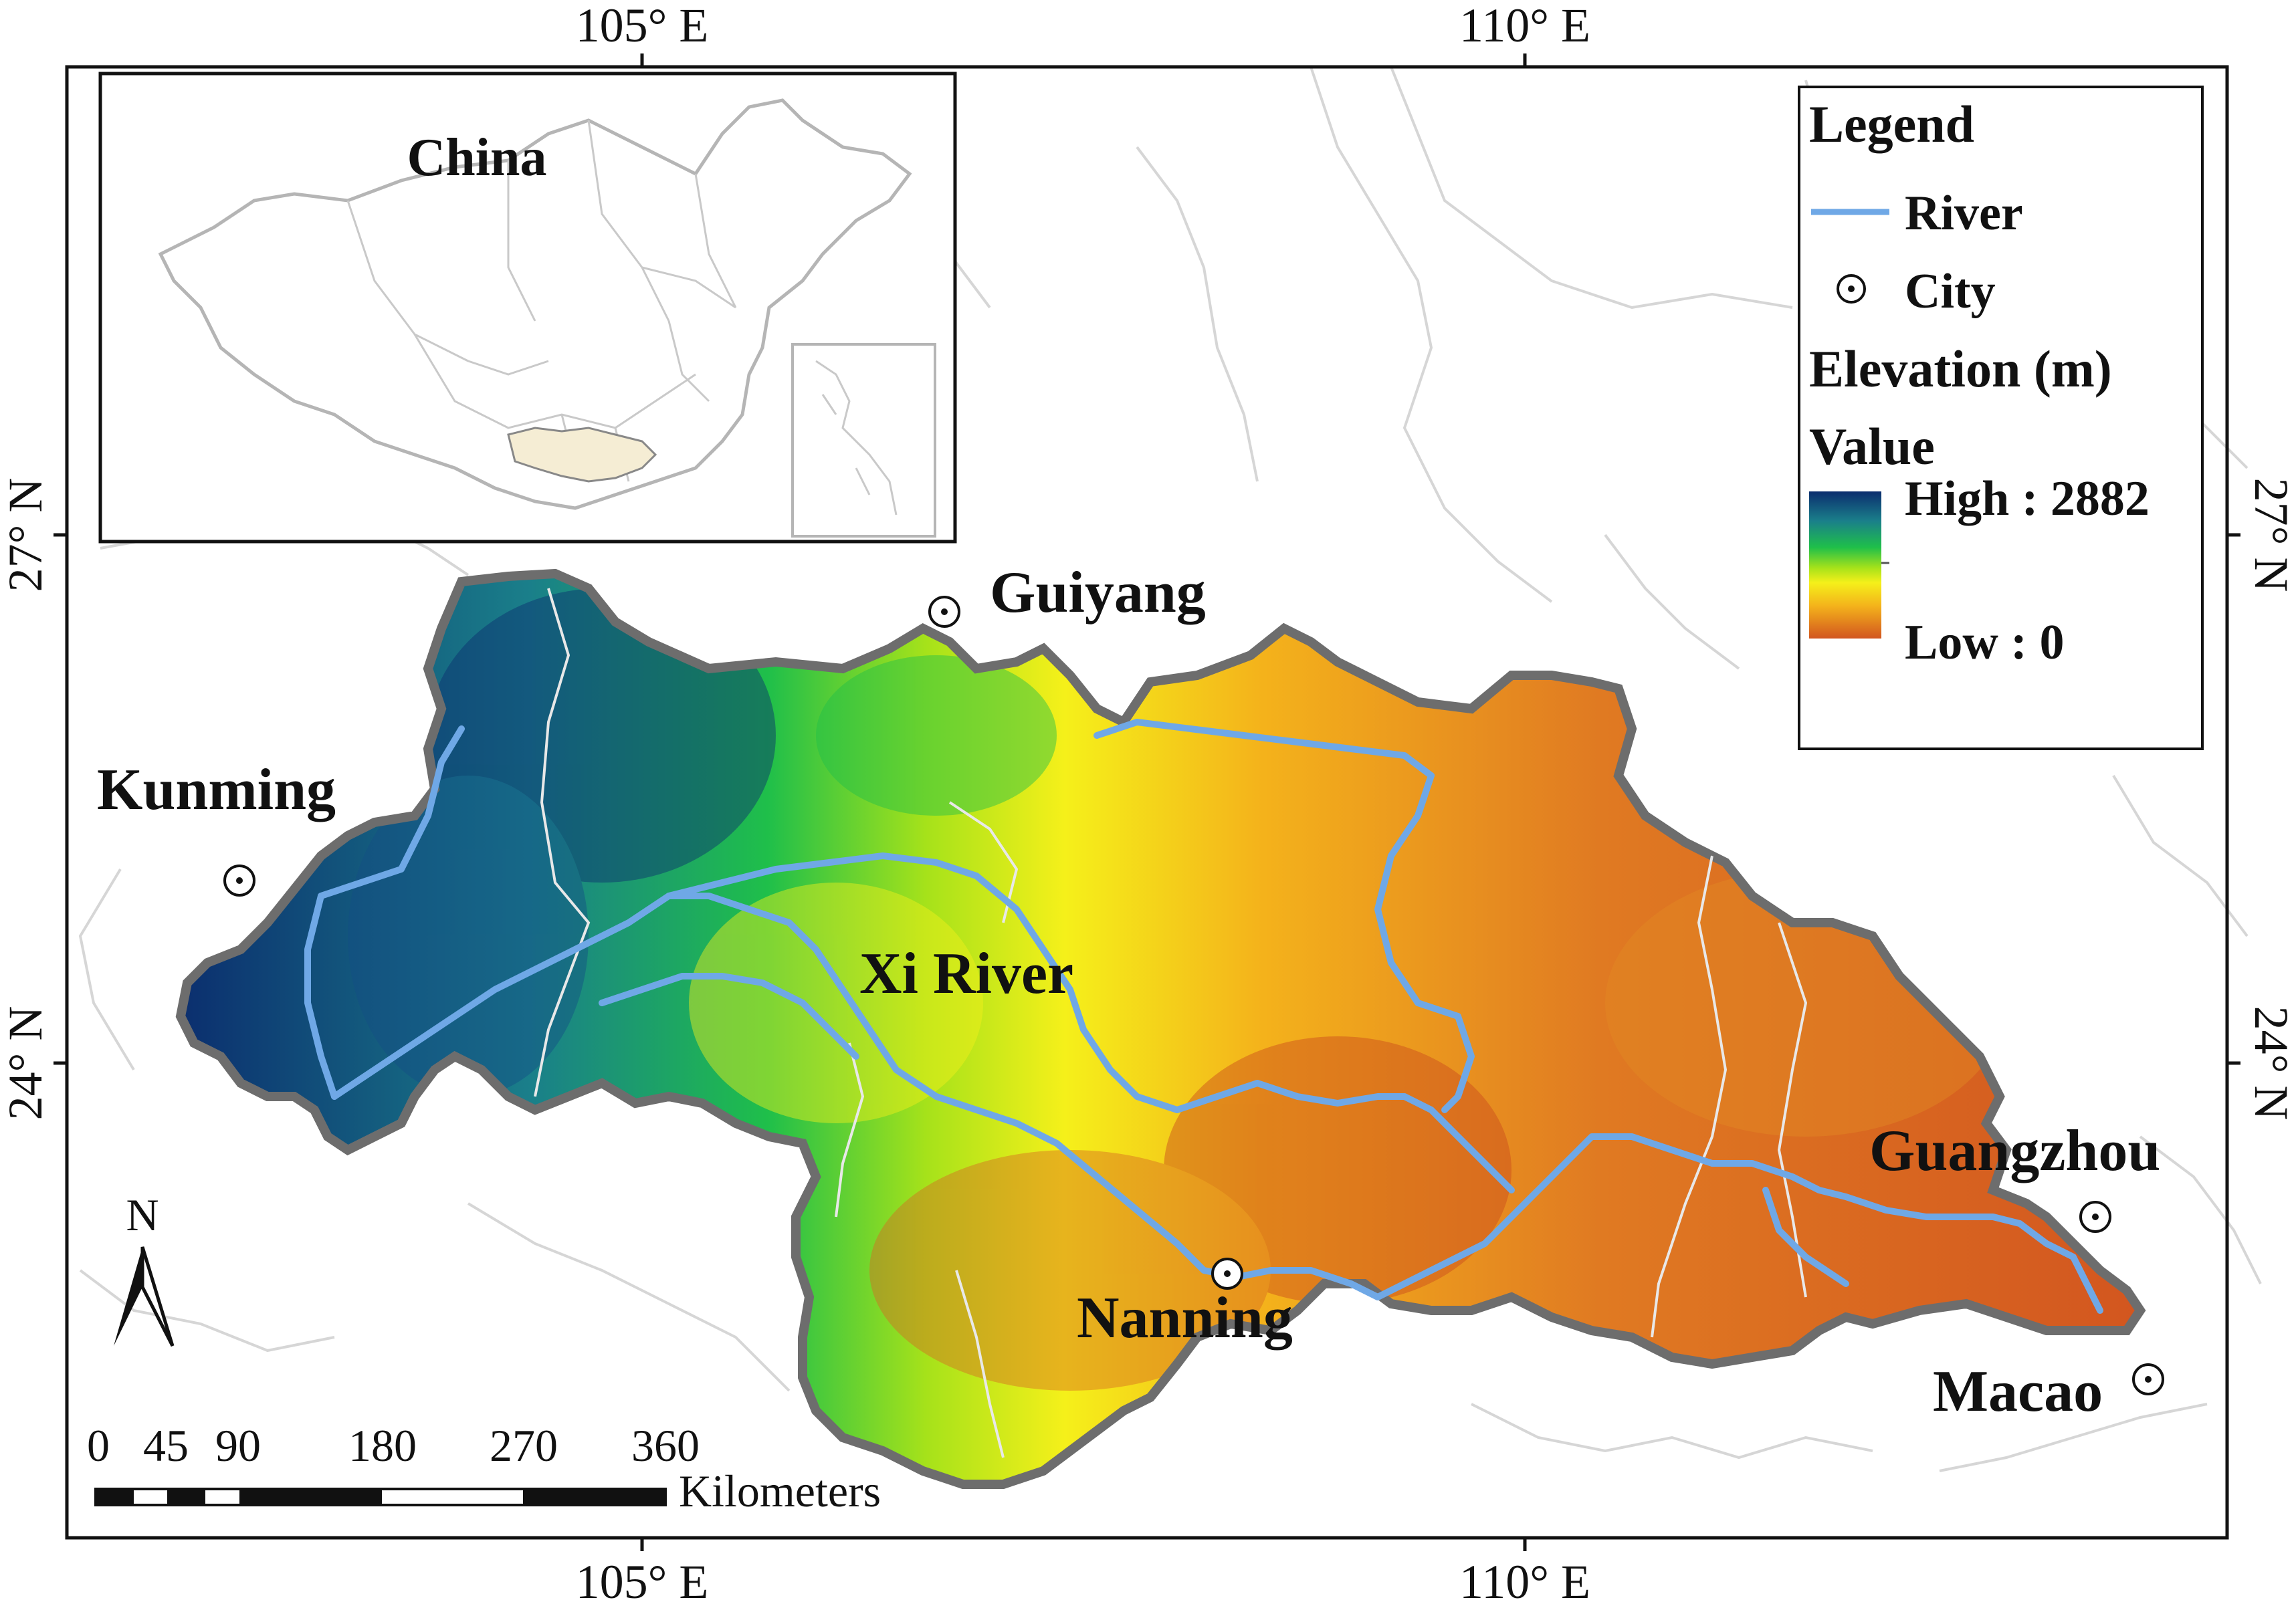 Image resolution: width=2296 pixels, height=1610 pixels. I want to click on lon-label-bottom-105: 105° E, so click(642, 1582).